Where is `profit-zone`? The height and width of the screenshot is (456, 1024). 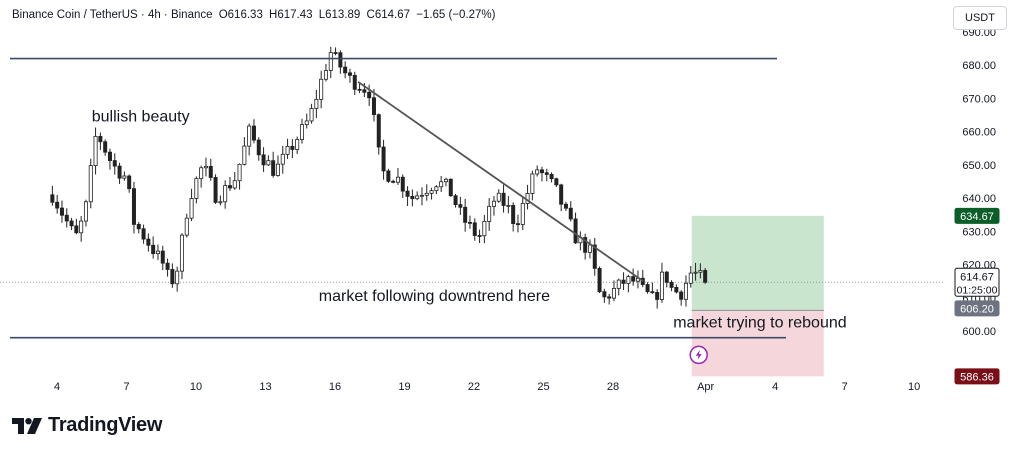
profit-zone is located at coordinates (757, 263).